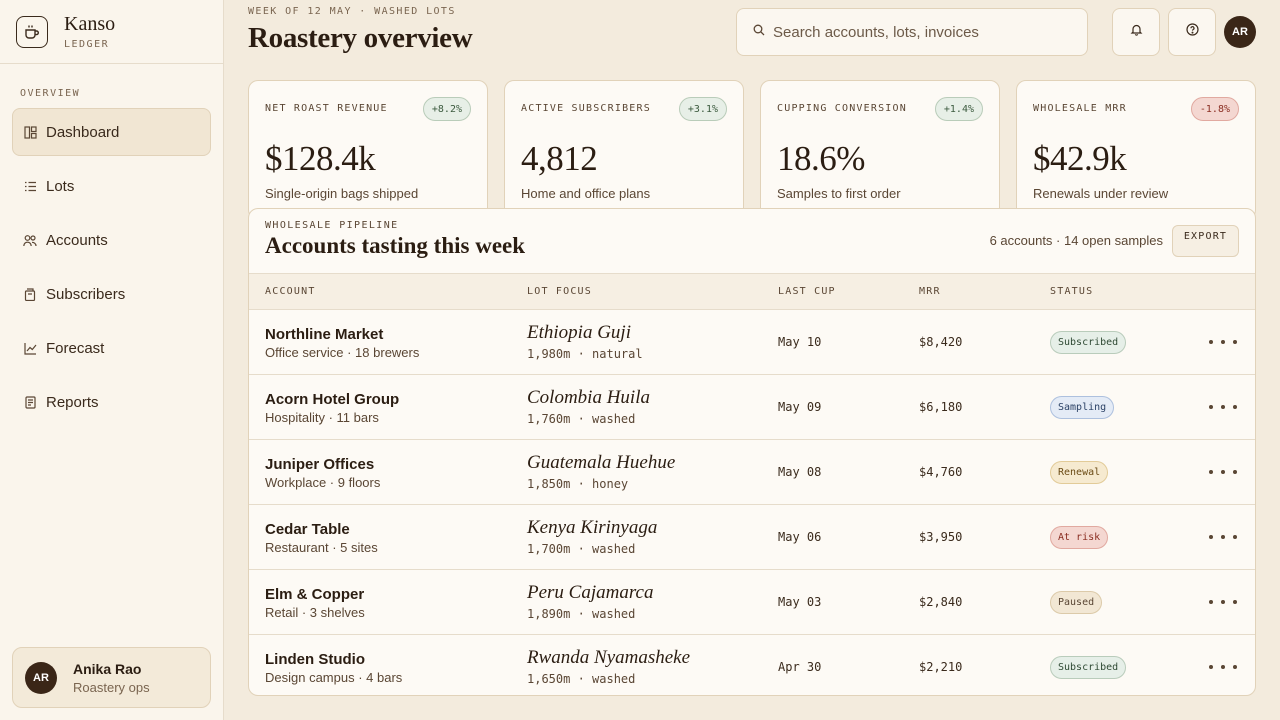 This screenshot has width=1280, height=720. What do you see at coordinates (590, 592) in the screenshot?
I see `lot-name: Peru Cajamarca` at bounding box center [590, 592].